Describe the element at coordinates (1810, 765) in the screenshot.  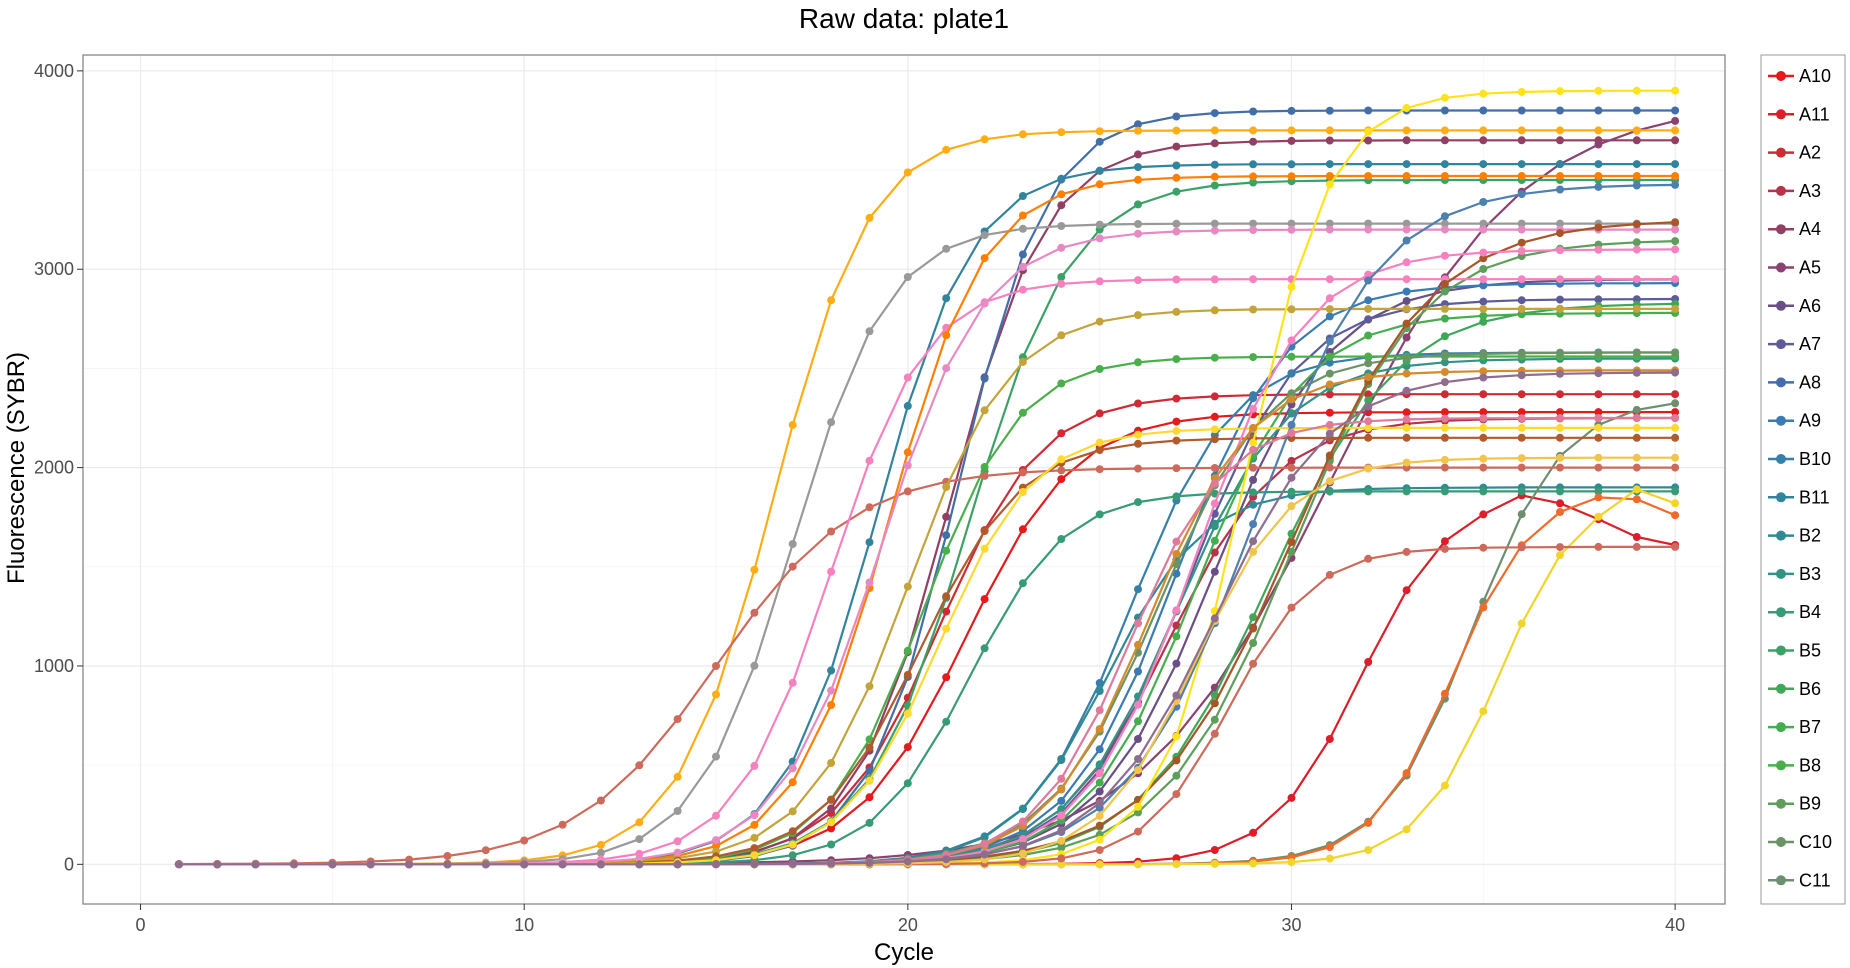
I see `legend-label: B8` at that location.